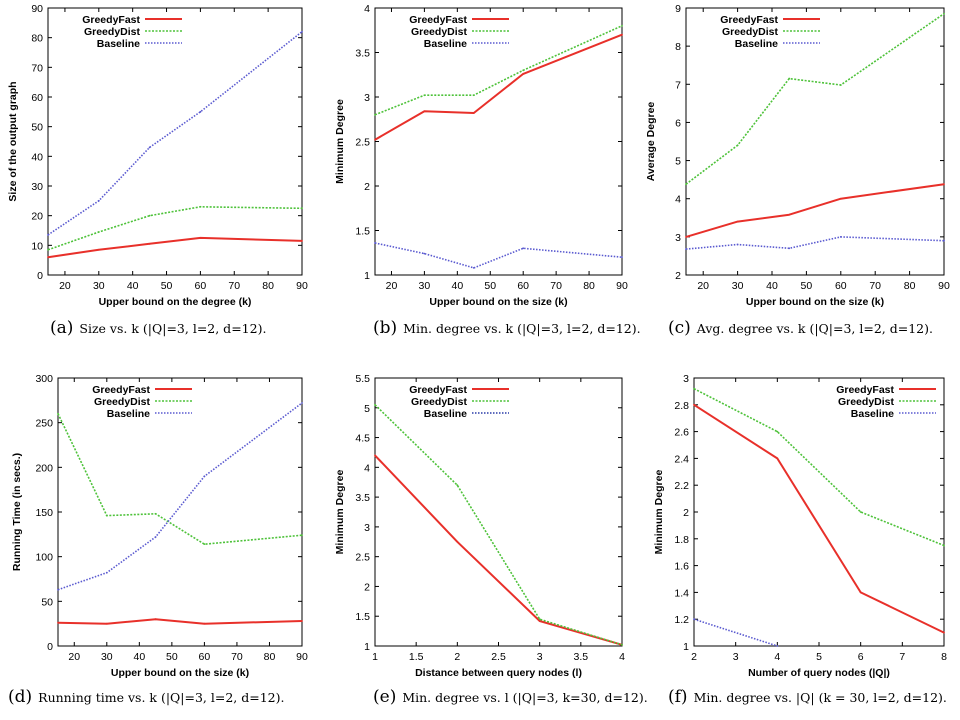  Describe the element at coordinates (44, 424) in the screenshot. I see `y-tick-label: 250` at that location.